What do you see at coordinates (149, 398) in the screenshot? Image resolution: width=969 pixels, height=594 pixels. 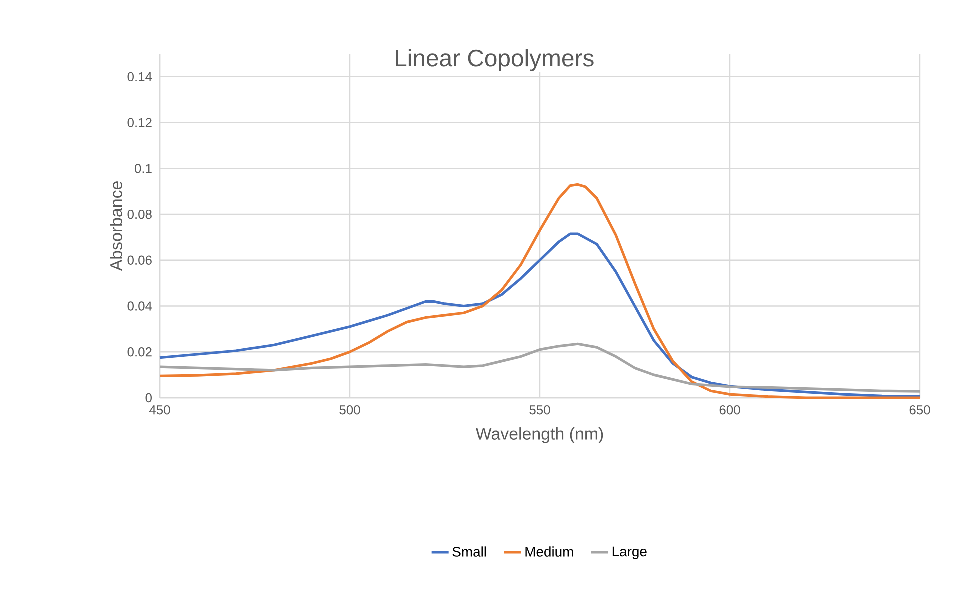 I see `y-tick-label: 0` at bounding box center [149, 398].